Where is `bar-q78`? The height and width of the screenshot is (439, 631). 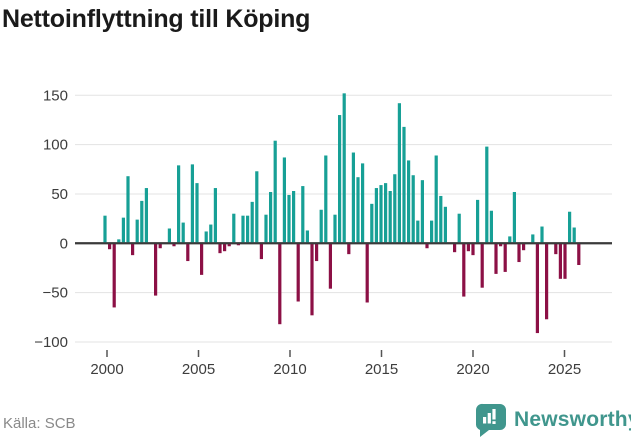 bar-q78 is located at coordinates (464, 270).